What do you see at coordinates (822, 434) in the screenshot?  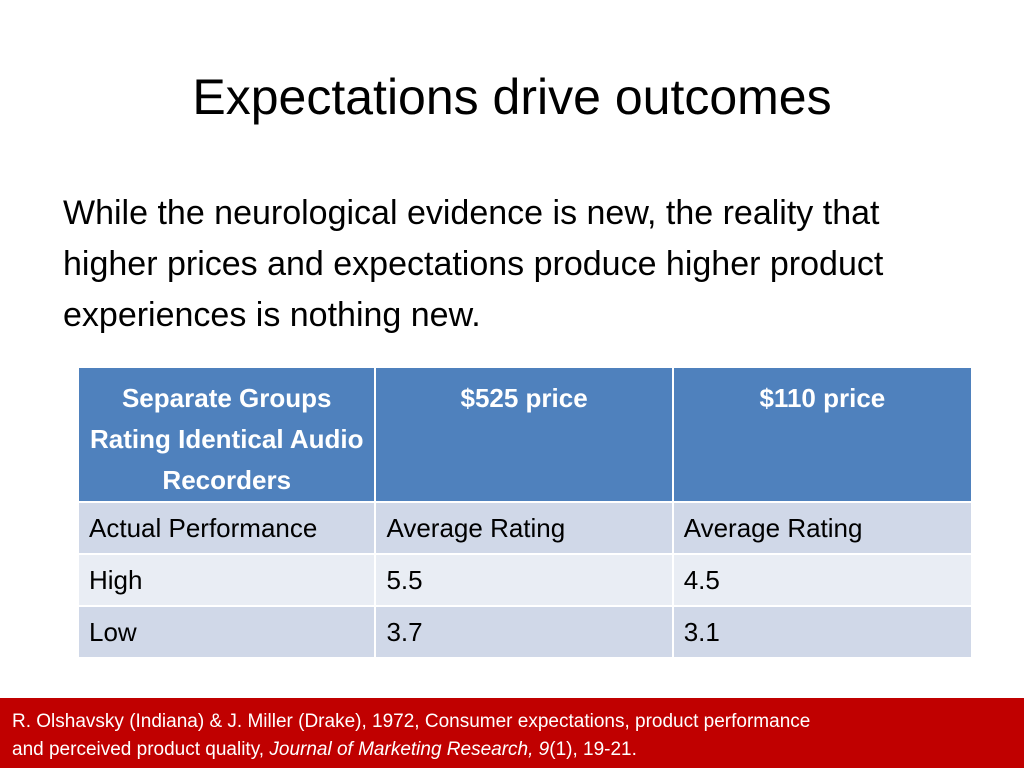 I see `table-header-110-price: $110 price` at bounding box center [822, 434].